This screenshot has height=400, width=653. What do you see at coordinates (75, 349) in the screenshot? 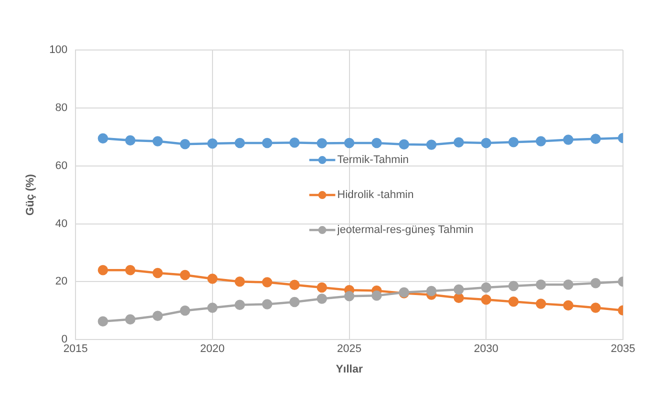
I see `x-tick-label: 2015` at bounding box center [75, 349].